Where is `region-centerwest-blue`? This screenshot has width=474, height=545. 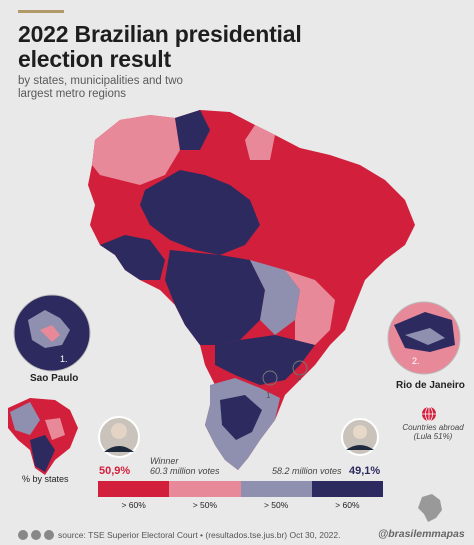
region-centerwest-blue is located at coordinates (215, 297).